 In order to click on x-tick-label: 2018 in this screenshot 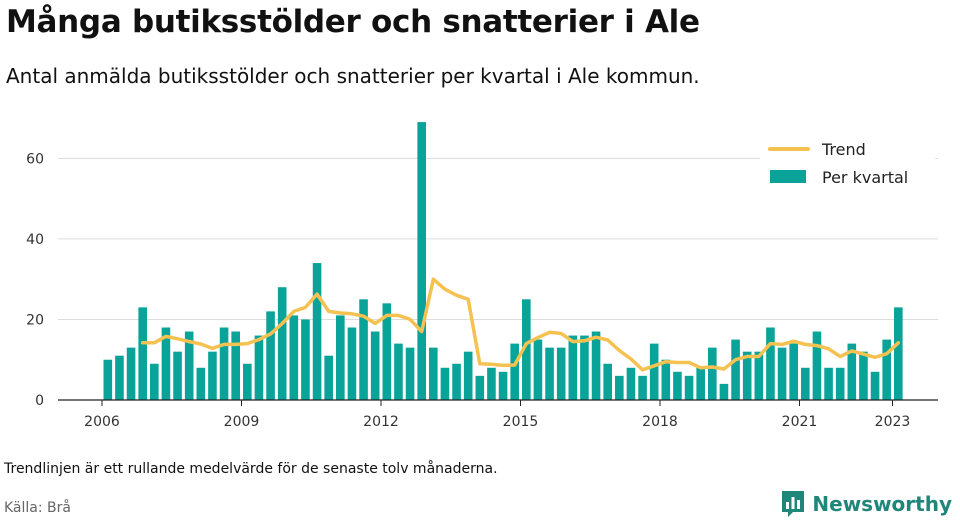, I will do `click(660, 422)`.